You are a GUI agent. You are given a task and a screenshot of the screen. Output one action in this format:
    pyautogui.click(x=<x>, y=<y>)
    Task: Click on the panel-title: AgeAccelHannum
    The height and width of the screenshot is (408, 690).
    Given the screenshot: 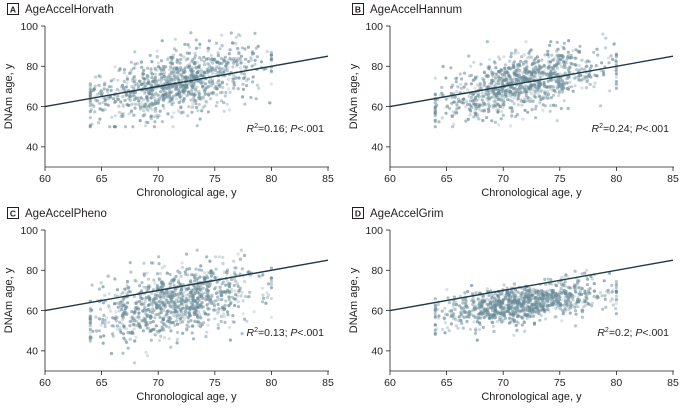 What is the action you would take?
    pyautogui.click(x=416, y=10)
    